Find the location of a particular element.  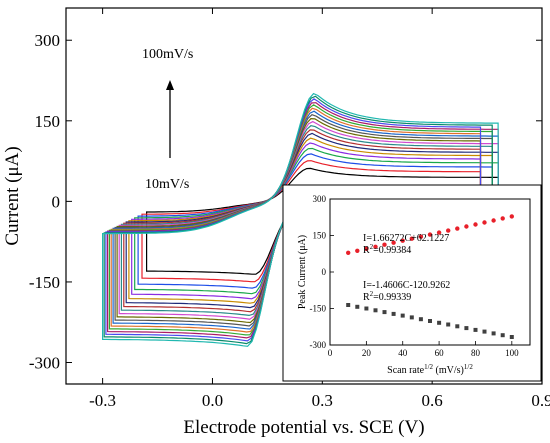

inset-cathodic-r2-value: =0.99339 is located at coordinates (392, 297).